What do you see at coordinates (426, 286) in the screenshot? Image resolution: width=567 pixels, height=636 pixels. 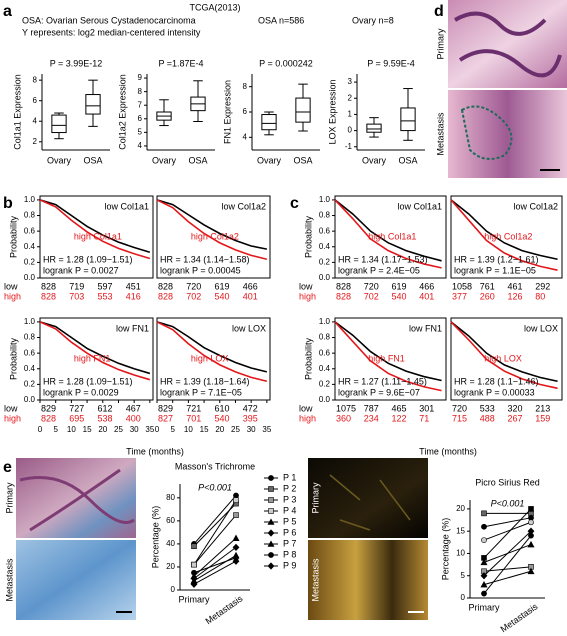 I see `at-risk-count: 466` at bounding box center [426, 286].